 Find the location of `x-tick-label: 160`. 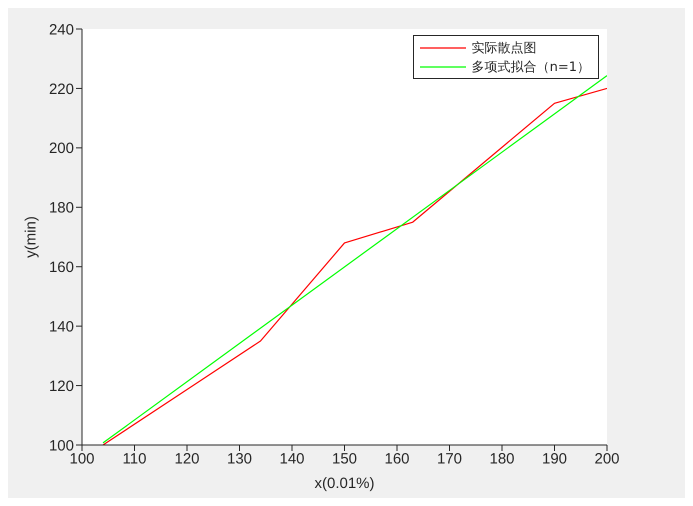

x-tick-label: 160 is located at coordinates (397, 459).